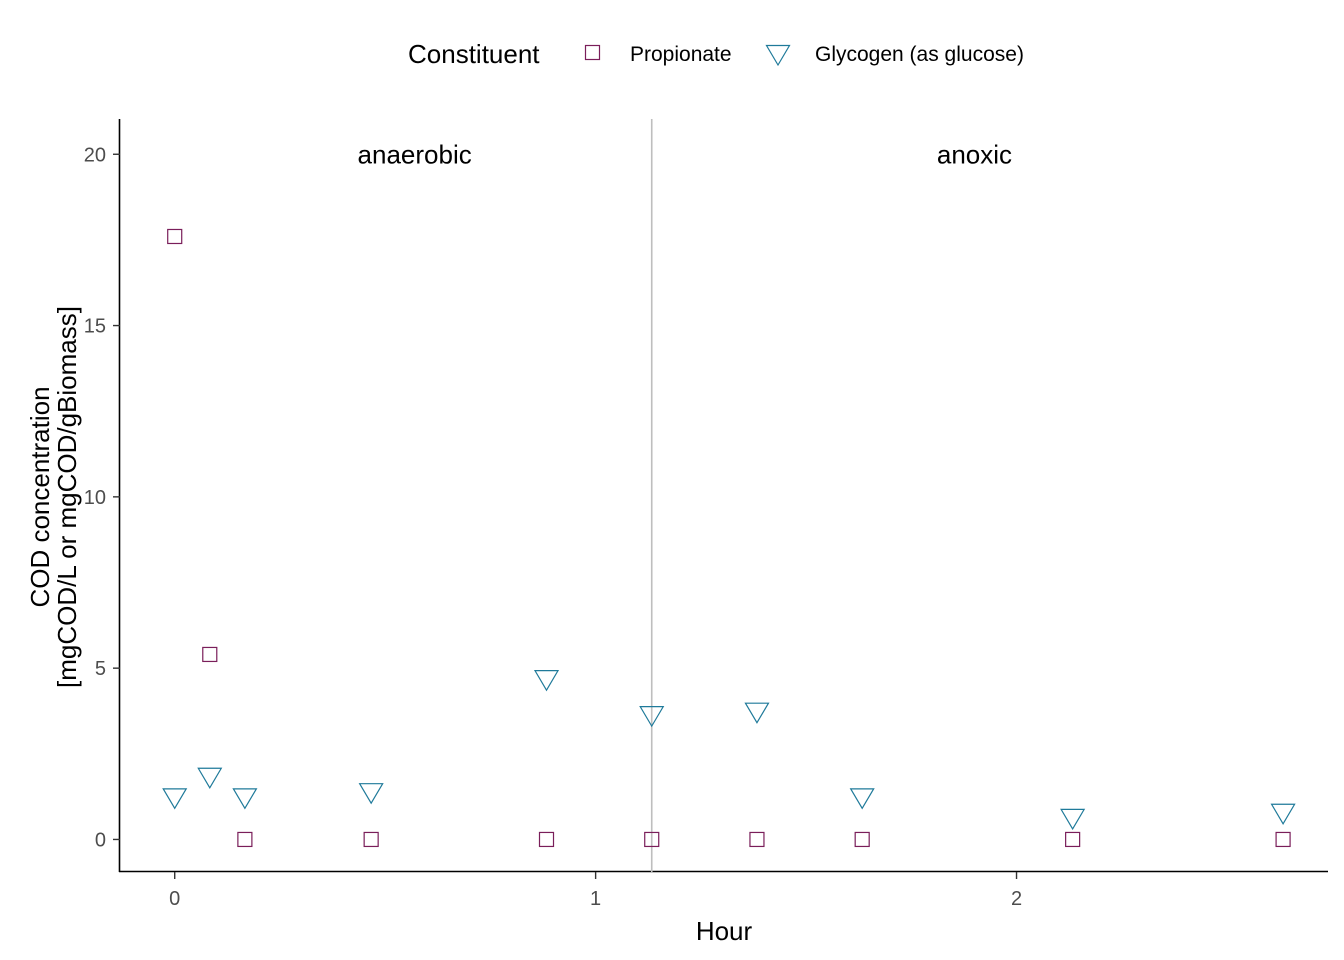 The image size is (1344, 960). I want to click on y-tick-label: 20, so click(95, 155).